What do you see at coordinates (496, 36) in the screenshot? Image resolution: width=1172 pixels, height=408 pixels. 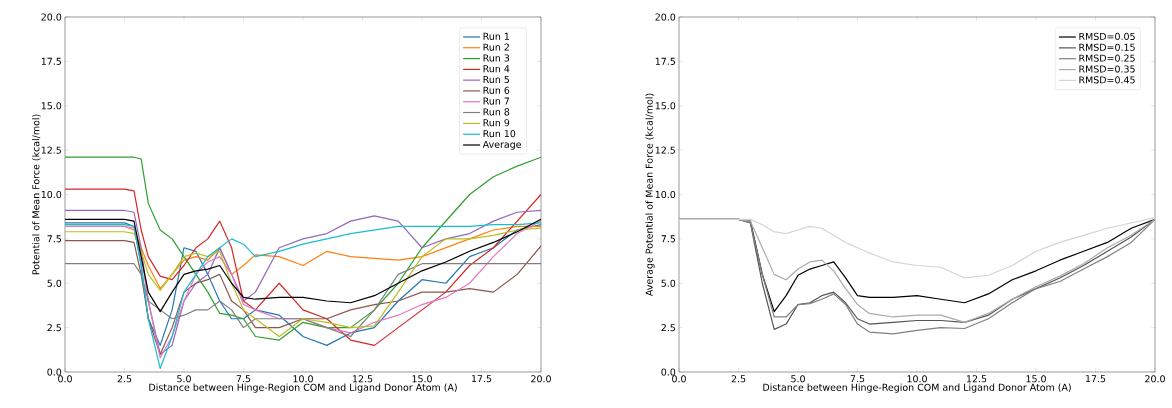 I see `legend-label: Run 1` at bounding box center [496, 36].